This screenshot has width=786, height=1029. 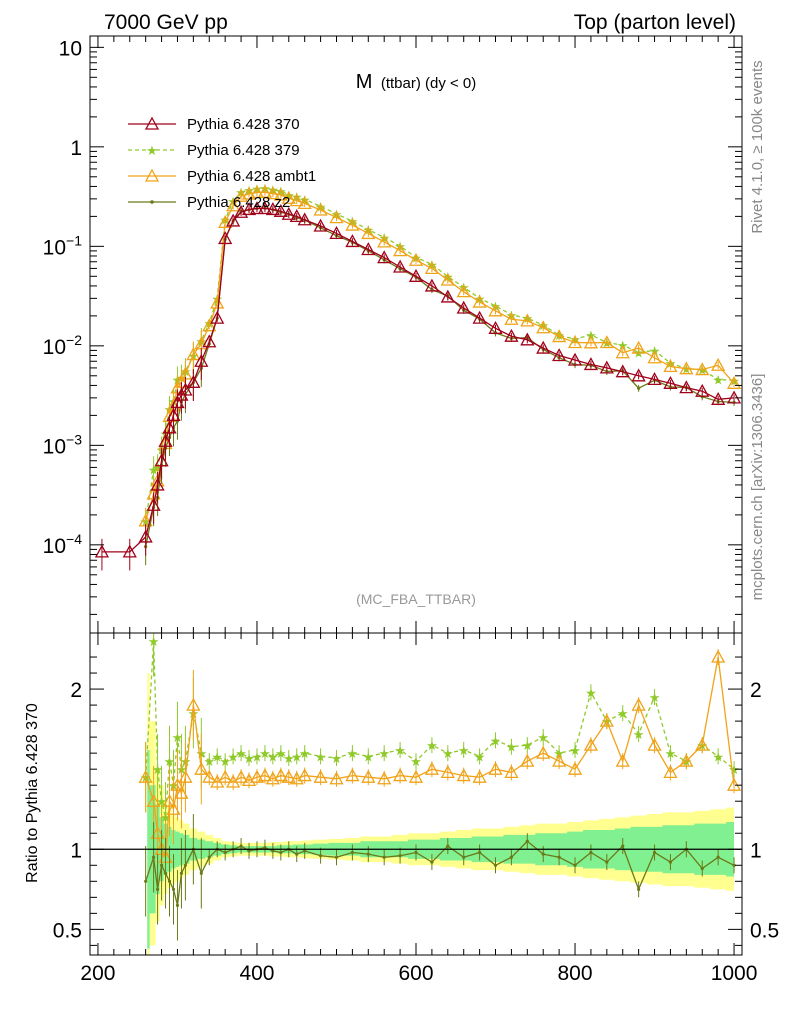 What do you see at coordinates (440, 729) in the screenshot?
I see `ratio-line-p379` at bounding box center [440, 729].